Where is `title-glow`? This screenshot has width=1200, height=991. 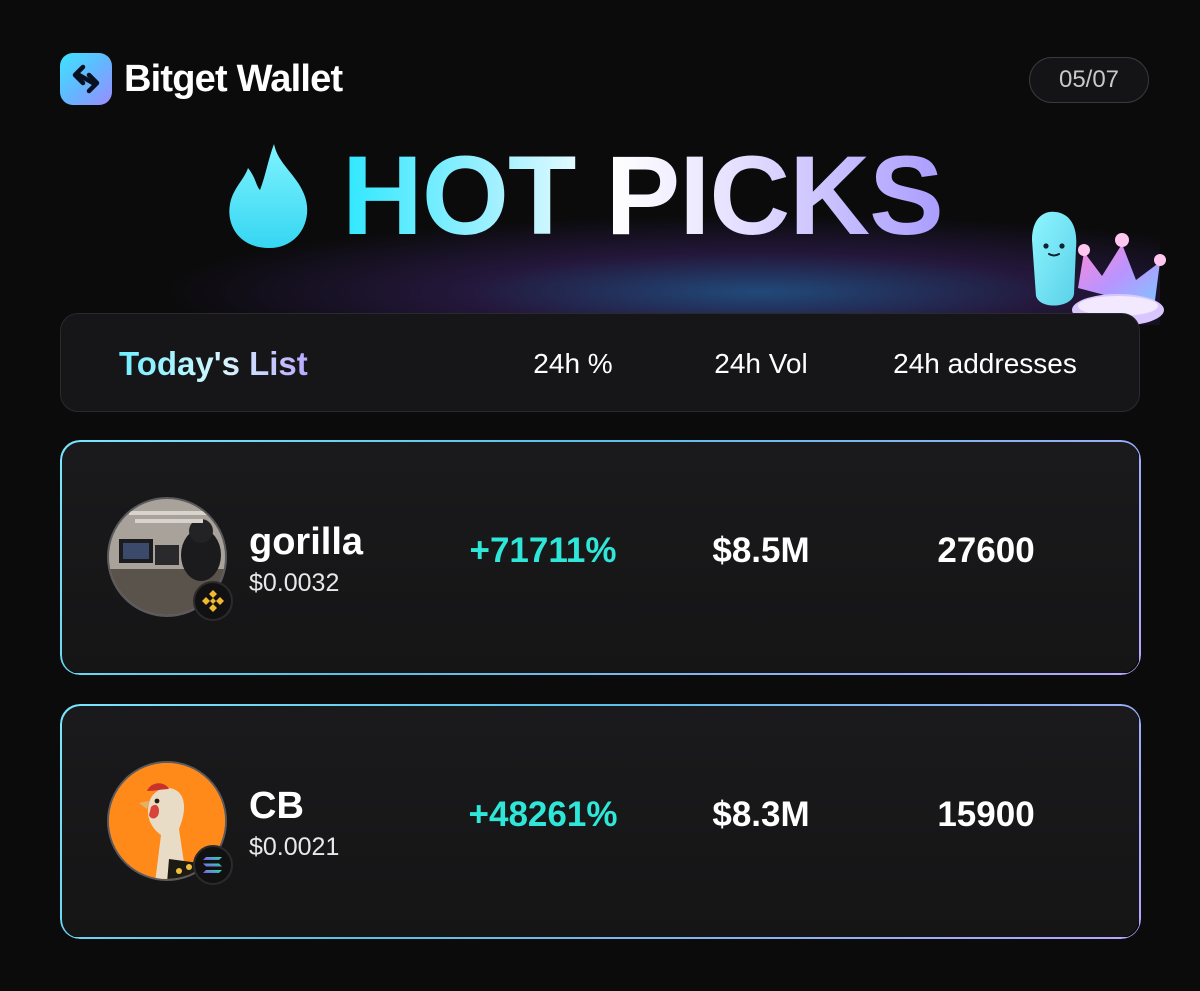
title-glow is located at coordinates (660, 270).